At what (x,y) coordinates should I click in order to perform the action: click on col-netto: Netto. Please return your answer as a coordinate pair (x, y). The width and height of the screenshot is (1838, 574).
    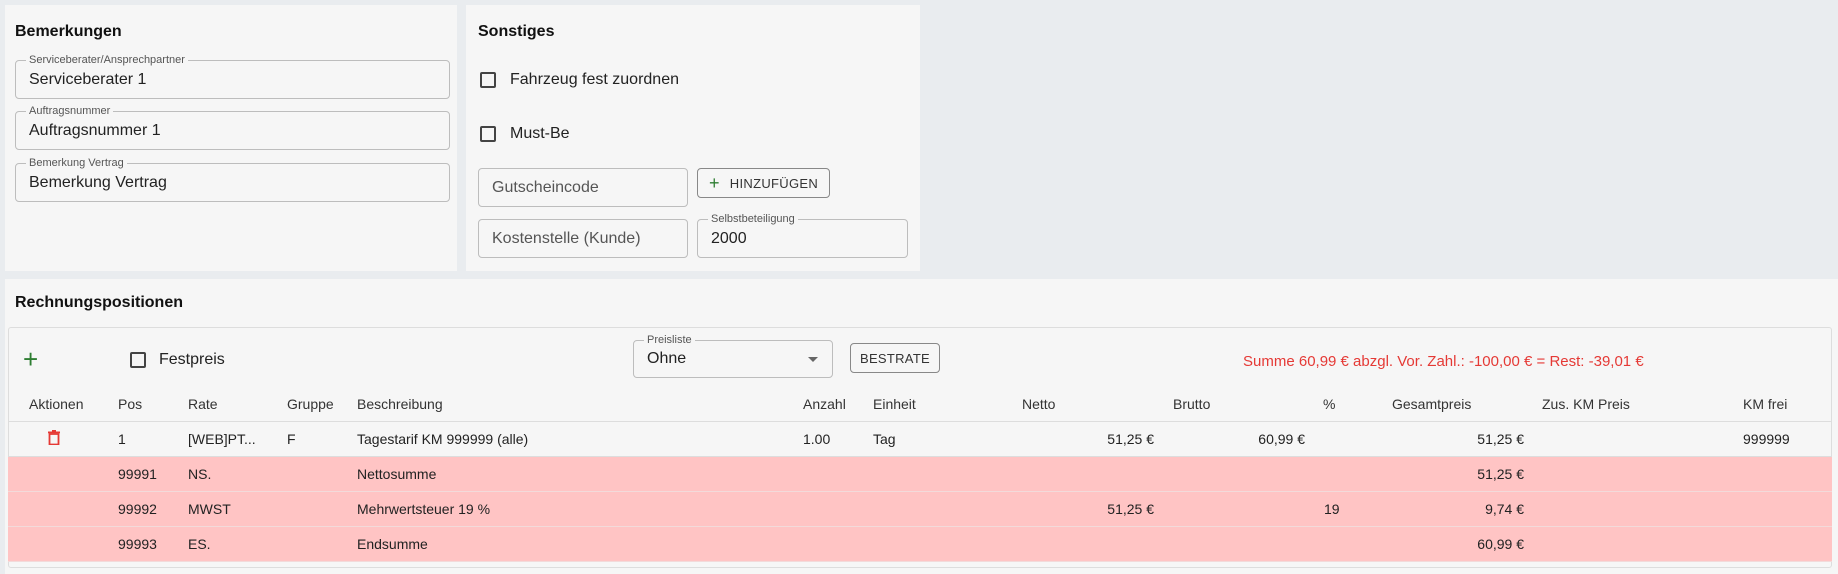
    Looking at the image, I should click on (1039, 404).